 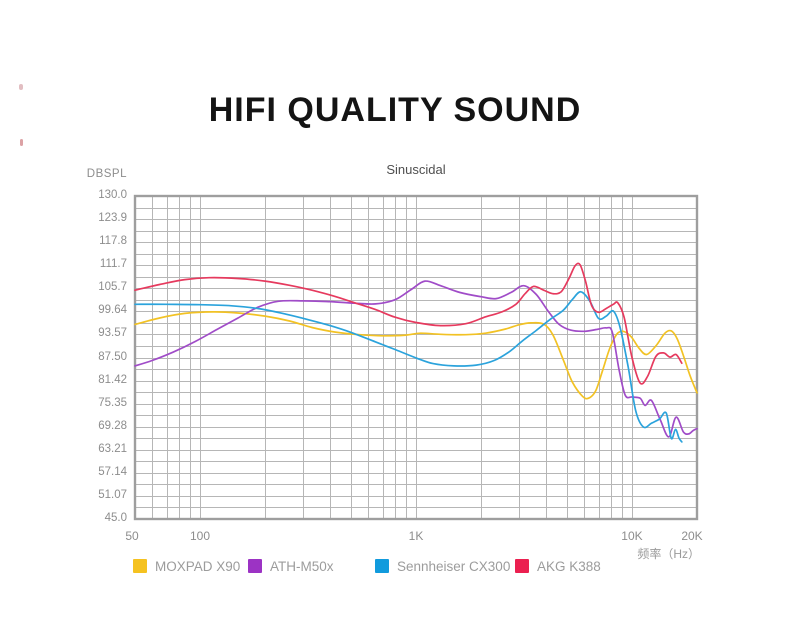 I want to click on legend-label: ATH-M50x, so click(x=302, y=566).